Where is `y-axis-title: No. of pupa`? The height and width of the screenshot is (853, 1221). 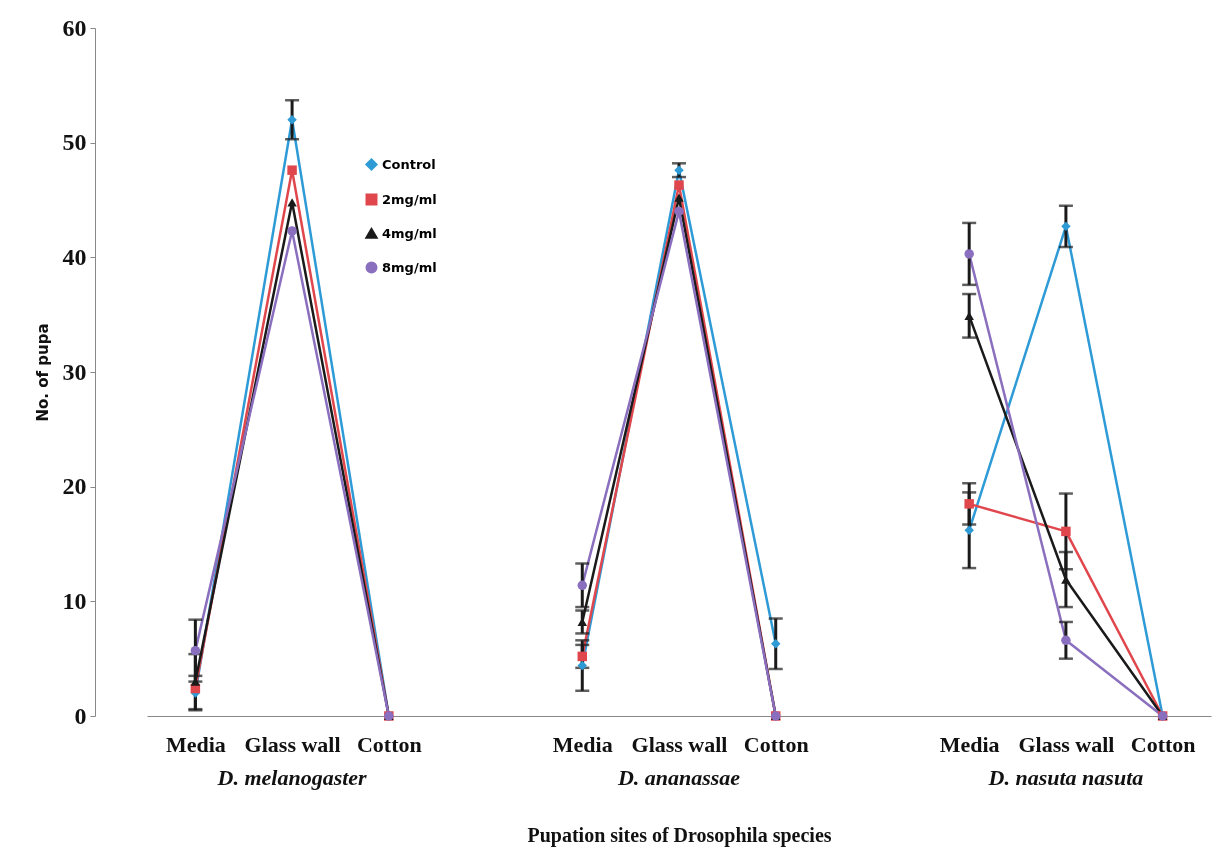
y-axis-title: No. of pupa is located at coordinates (42, 372).